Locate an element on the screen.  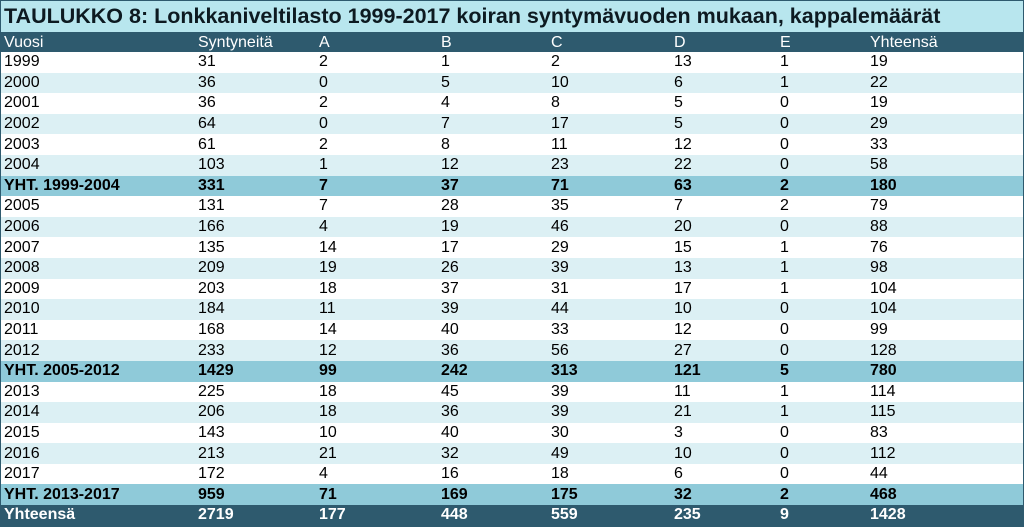
cell-yhteensa: 468 is located at coordinates (945, 495).